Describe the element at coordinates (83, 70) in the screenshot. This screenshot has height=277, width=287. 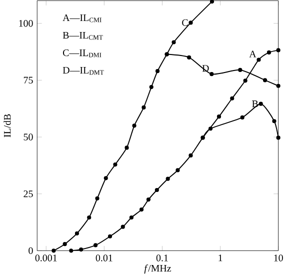
I see `annotation: D—IL$_{DMT}$` at that location.